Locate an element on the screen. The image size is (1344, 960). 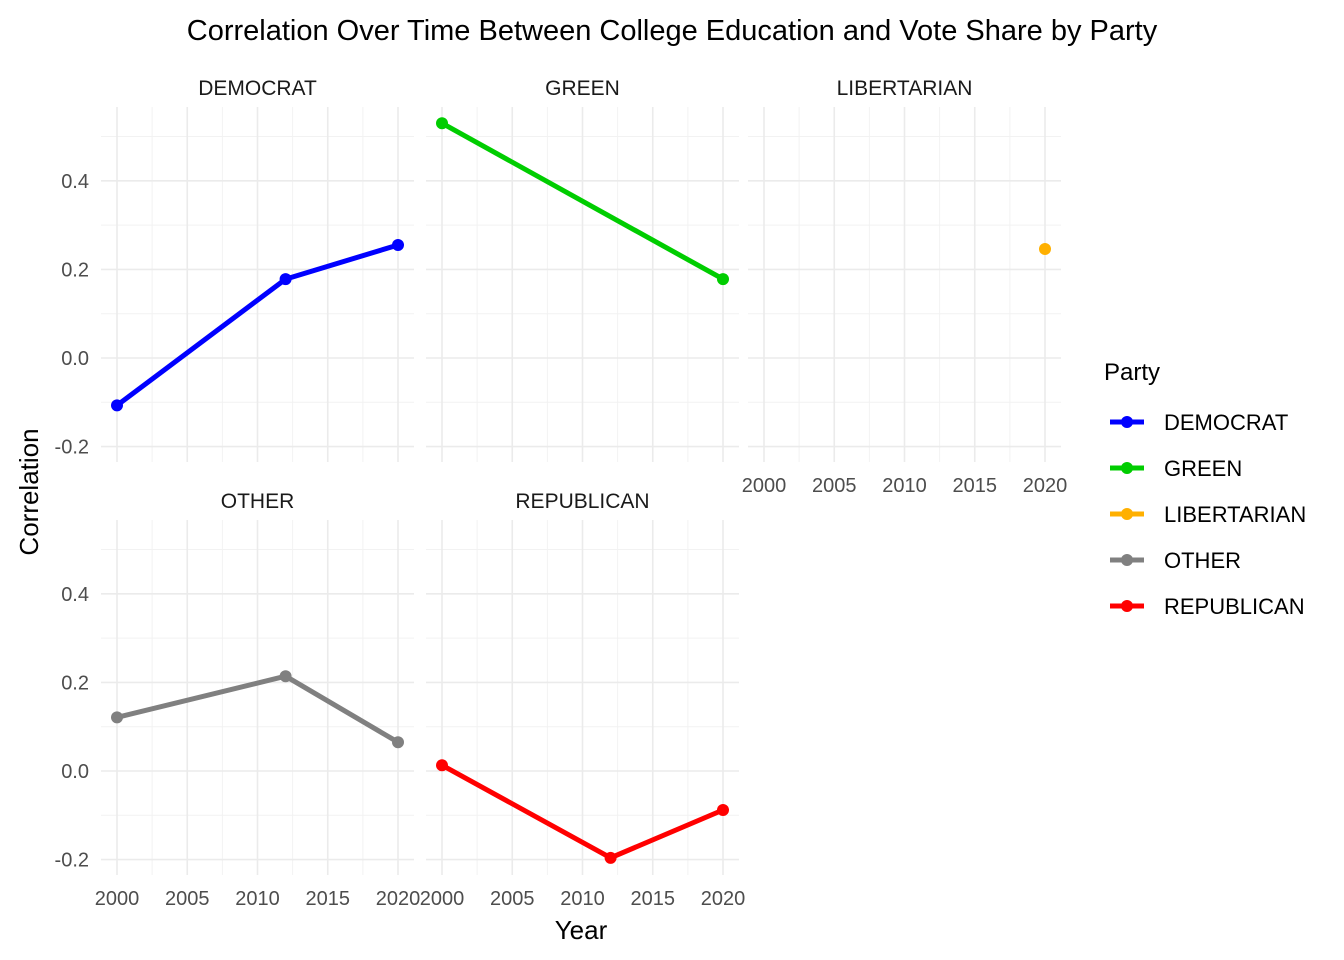
x-axis-label: Year is located at coordinates (581, 930).